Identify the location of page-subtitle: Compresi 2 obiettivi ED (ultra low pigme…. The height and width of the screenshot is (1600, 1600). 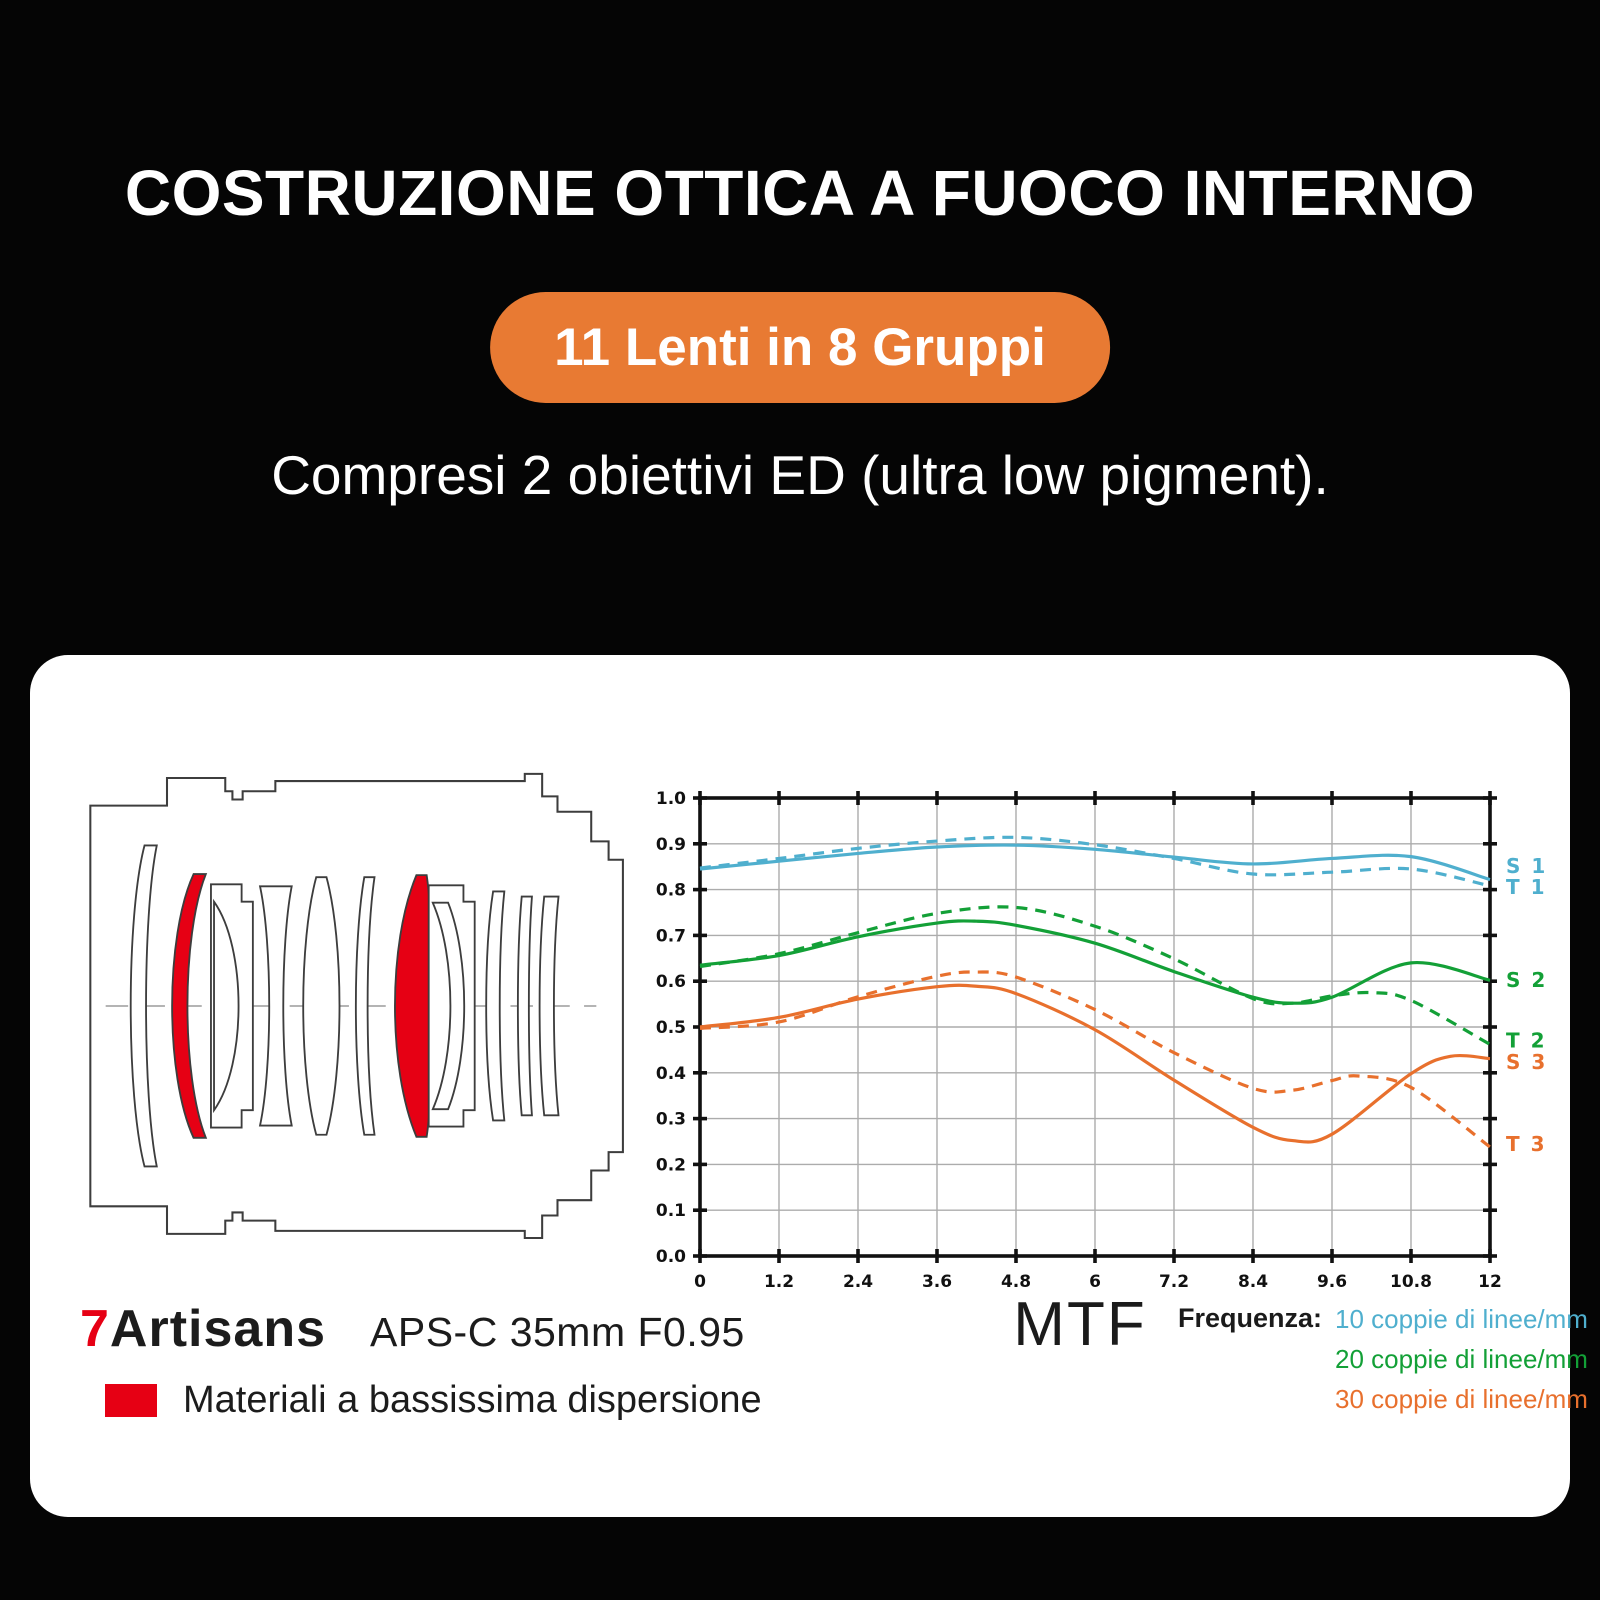
(800, 475).